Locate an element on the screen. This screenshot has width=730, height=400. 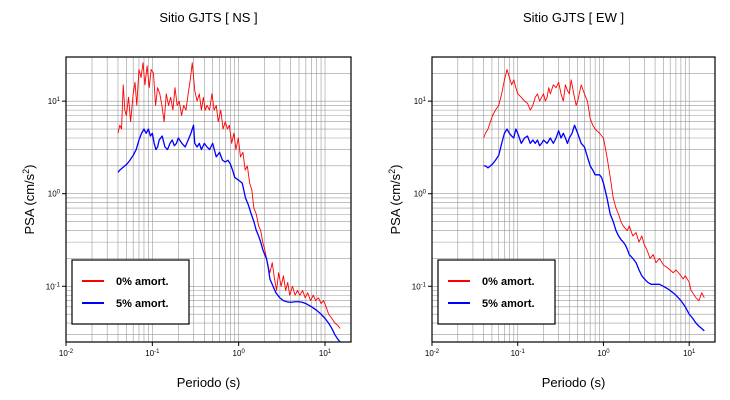
chart-title: Sitio GJTS [ EW ] is located at coordinates (573, 17).